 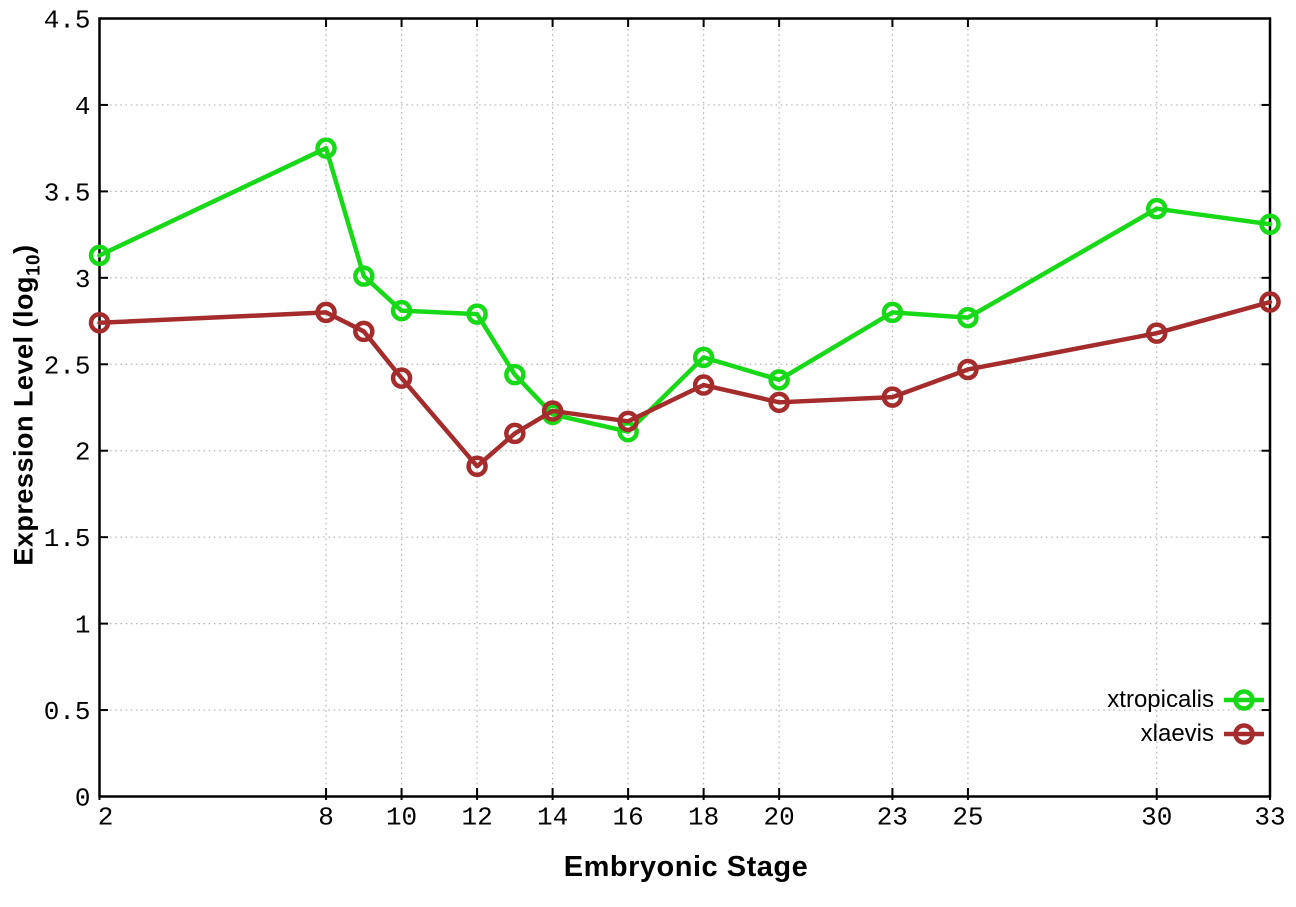 I want to click on y-tick-label: 3.5, so click(x=67, y=193).